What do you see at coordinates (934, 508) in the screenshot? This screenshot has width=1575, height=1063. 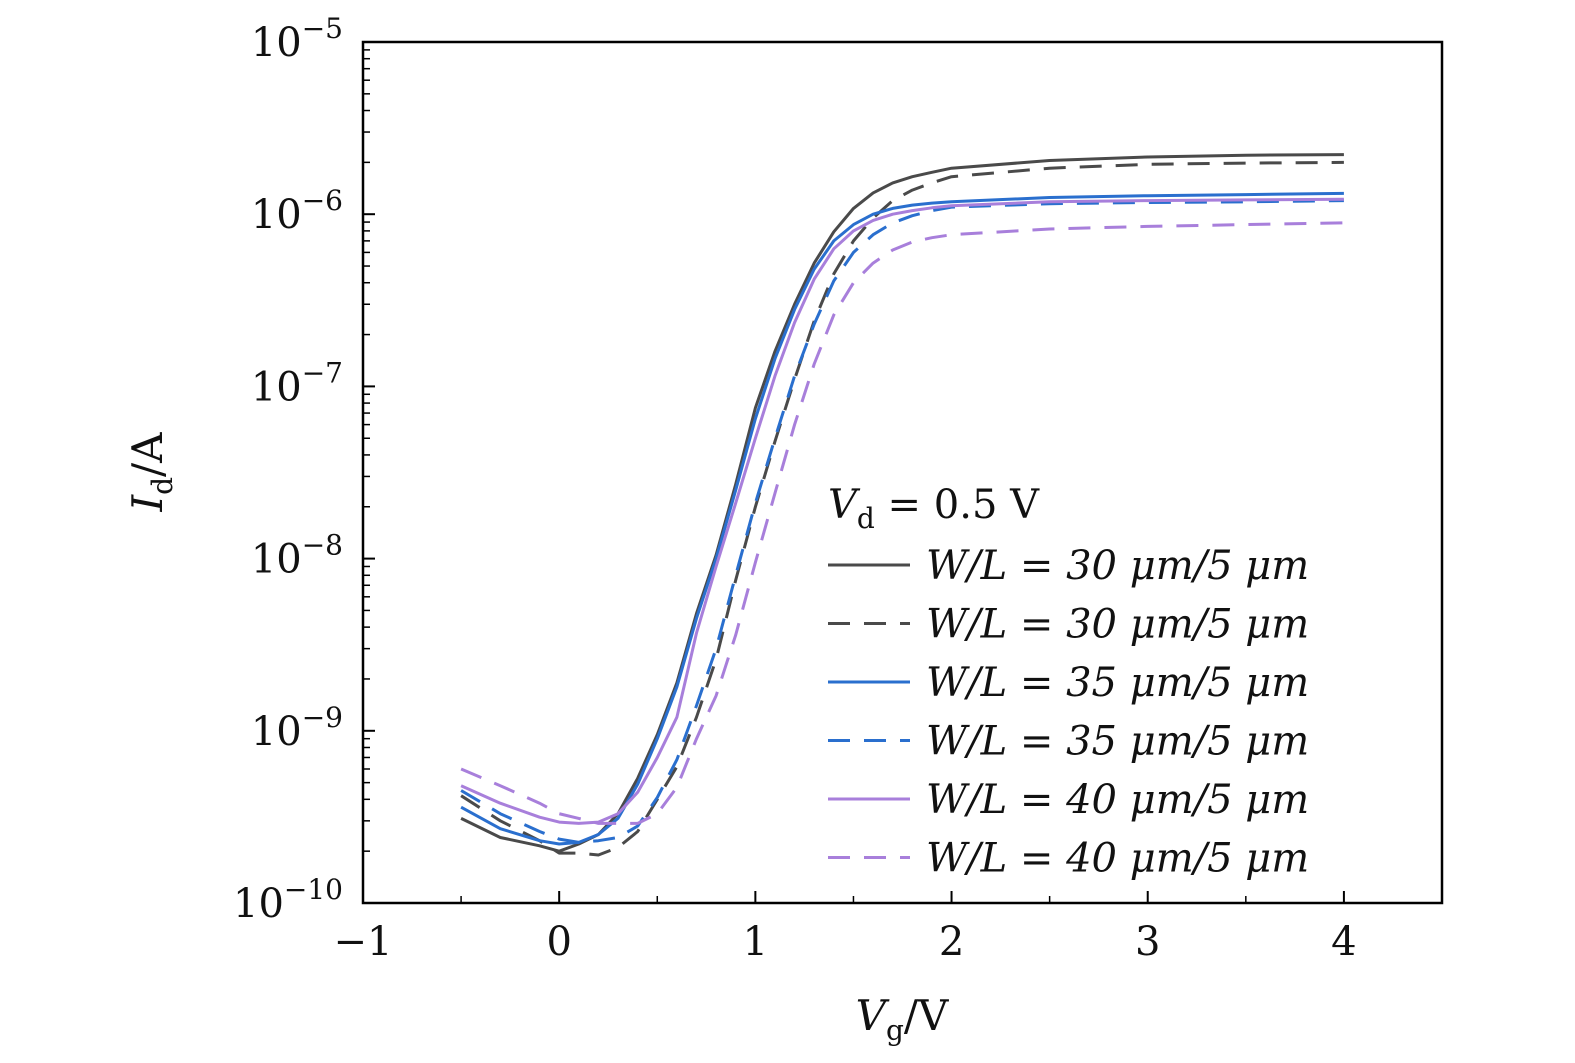 I see `legend-title: Vd = 0.5 V` at bounding box center [934, 508].